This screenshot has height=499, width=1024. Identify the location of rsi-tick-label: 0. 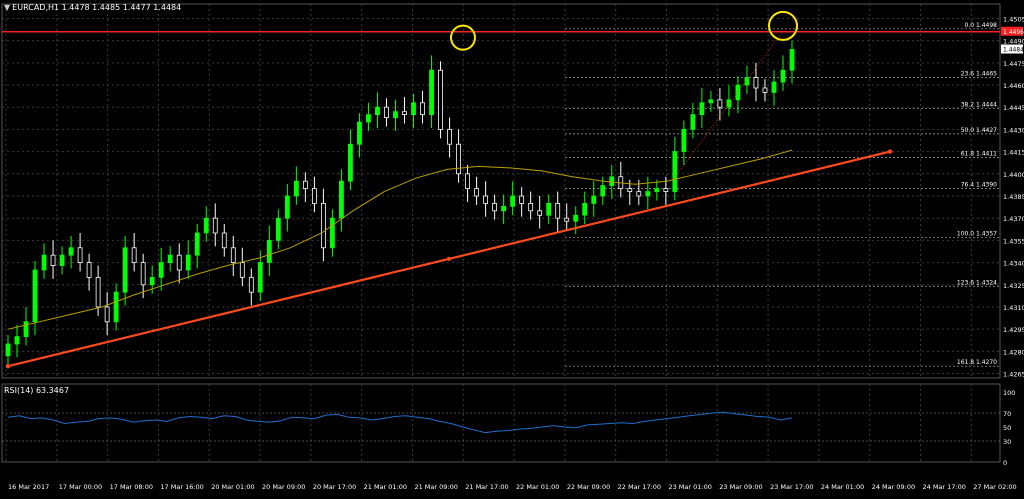
(1005, 463).